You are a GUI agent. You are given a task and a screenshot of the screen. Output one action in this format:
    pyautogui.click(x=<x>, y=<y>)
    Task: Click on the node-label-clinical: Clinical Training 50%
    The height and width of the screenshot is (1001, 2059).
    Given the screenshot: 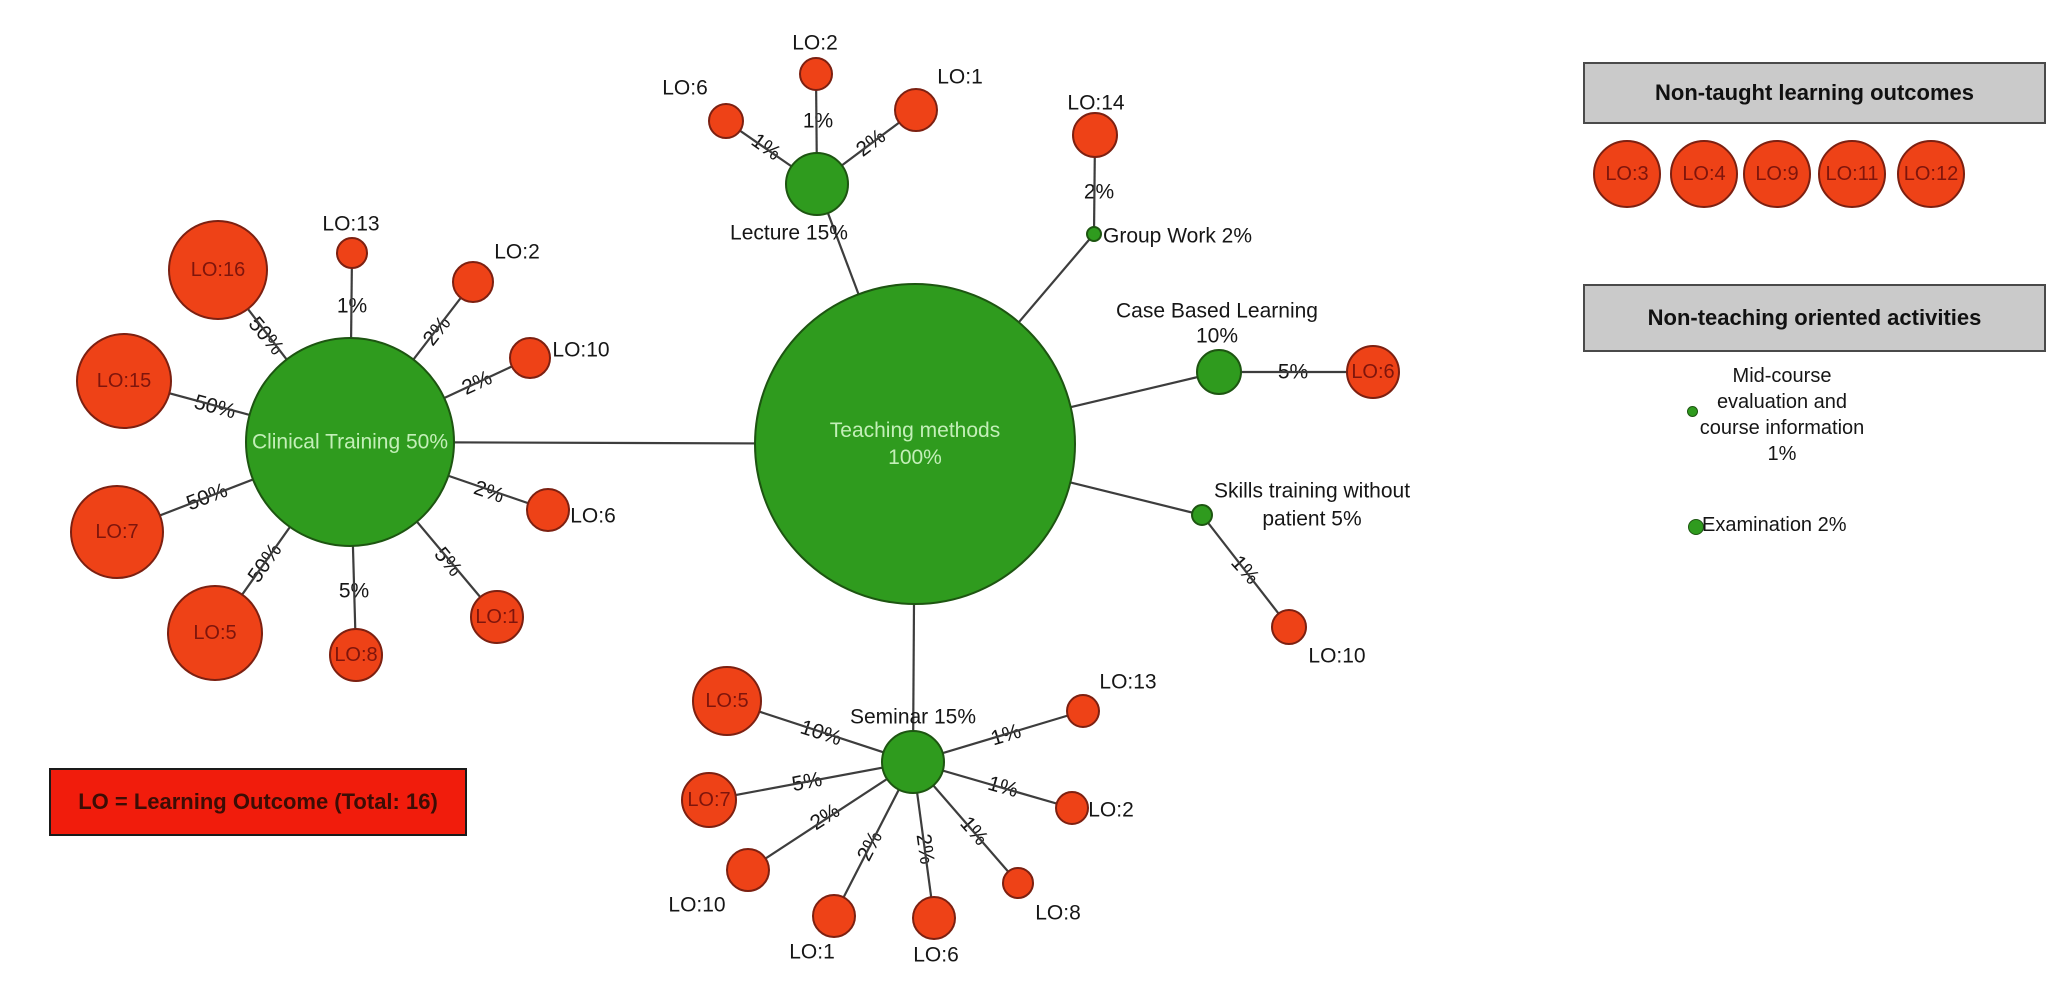 What is the action you would take?
    pyautogui.click(x=350, y=442)
    